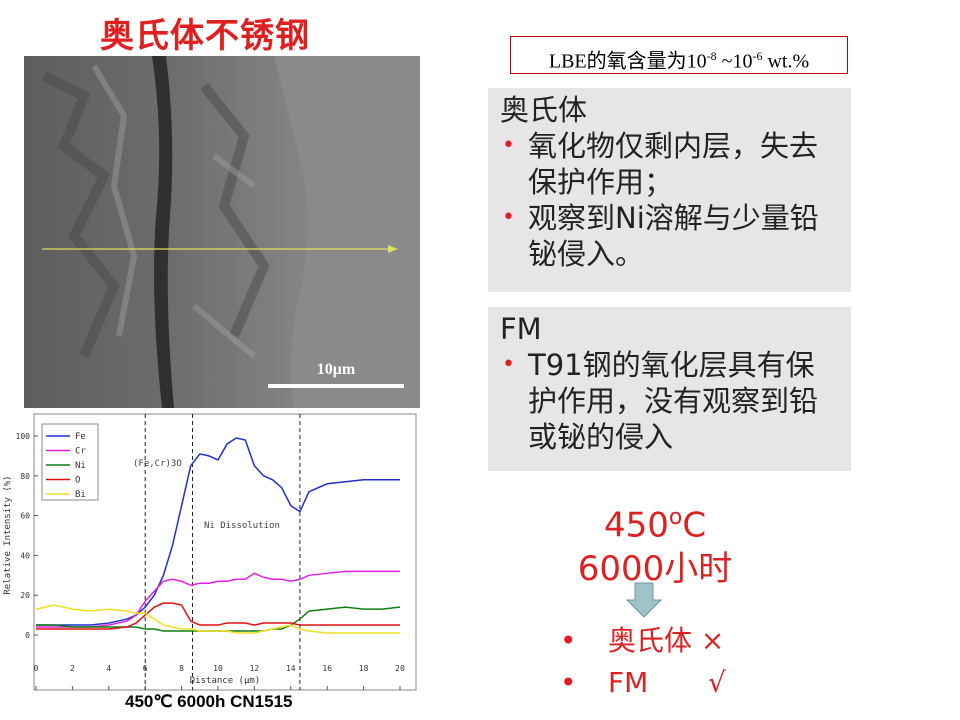  Describe the element at coordinates (205, 36) in the screenshot. I see `slide-title: 奥氏体不锈钢` at that location.